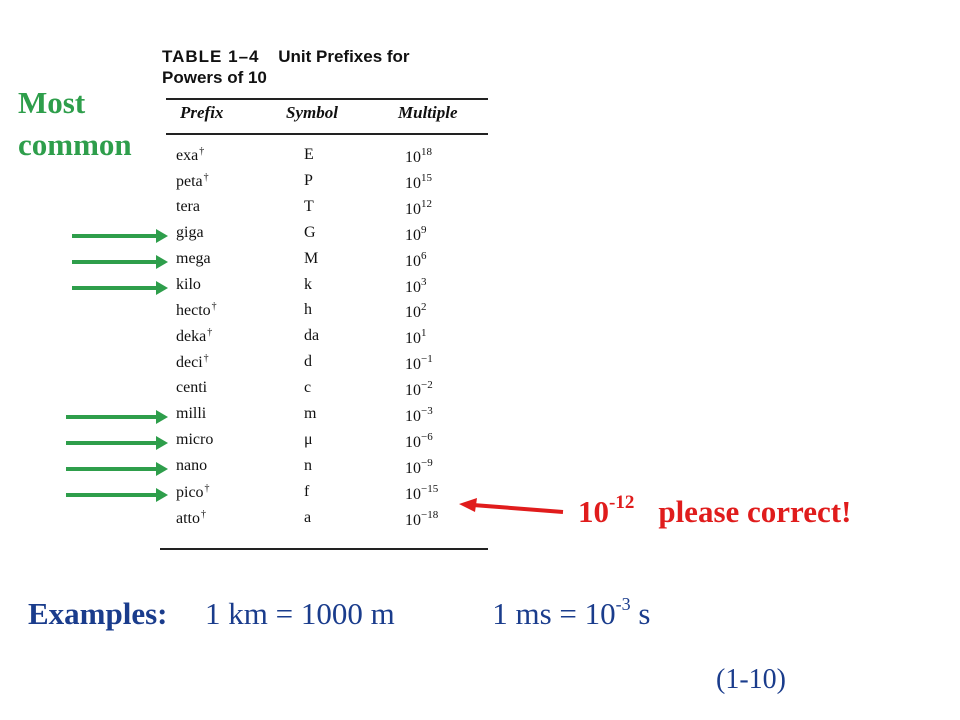 The width and height of the screenshot is (960, 720). Describe the element at coordinates (308, 362) in the screenshot. I see `row-symbol: d` at that location.